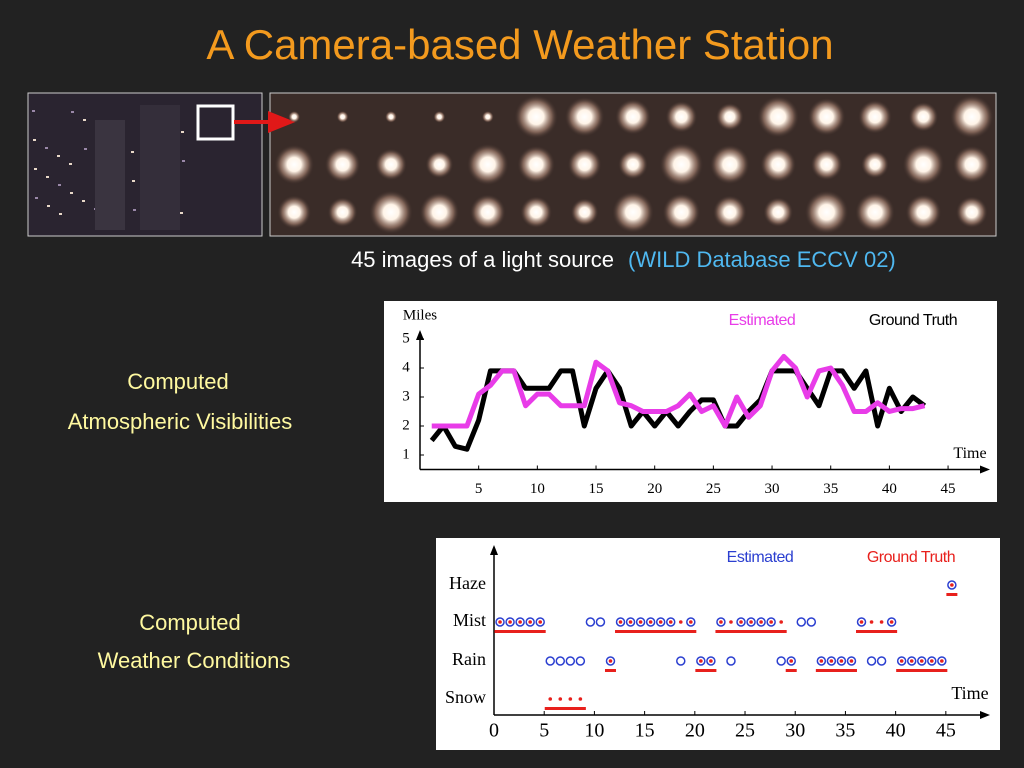 The width and height of the screenshot is (1024, 768). What do you see at coordinates (406, 396) in the screenshot?
I see `y-tick-label: 3` at bounding box center [406, 396].